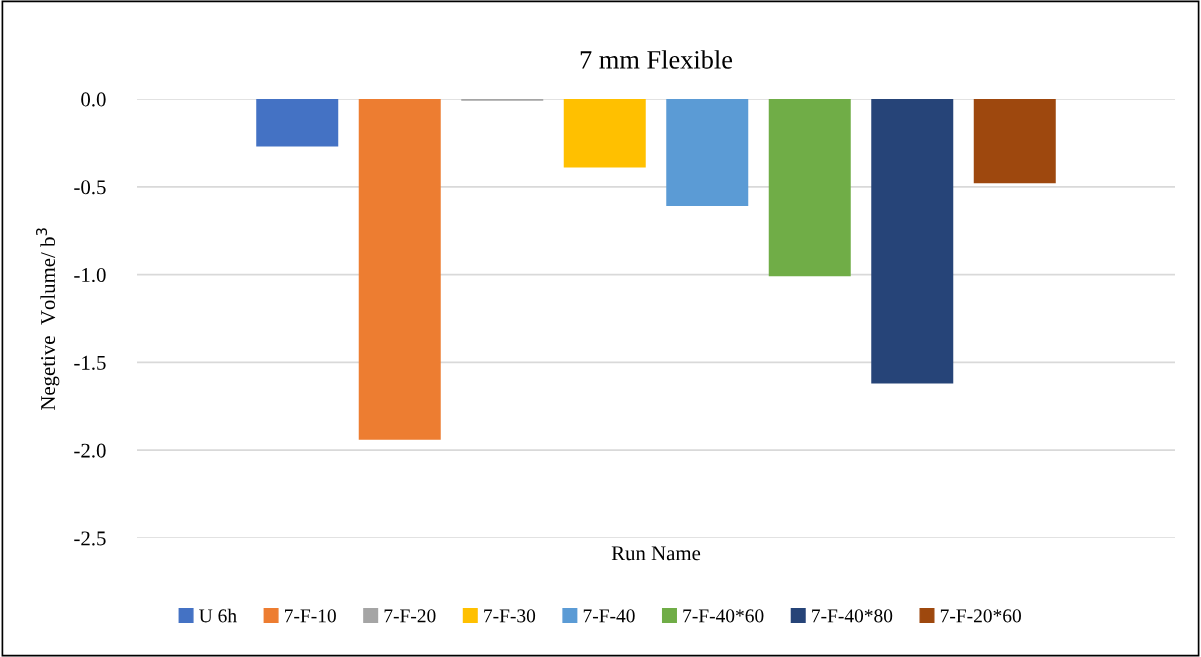 The width and height of the screenshot is (1201, 657). Describe the element at coordinates (656, 59) in the screenshot. I see `chart-title: 7 mm Flexible` at that location.